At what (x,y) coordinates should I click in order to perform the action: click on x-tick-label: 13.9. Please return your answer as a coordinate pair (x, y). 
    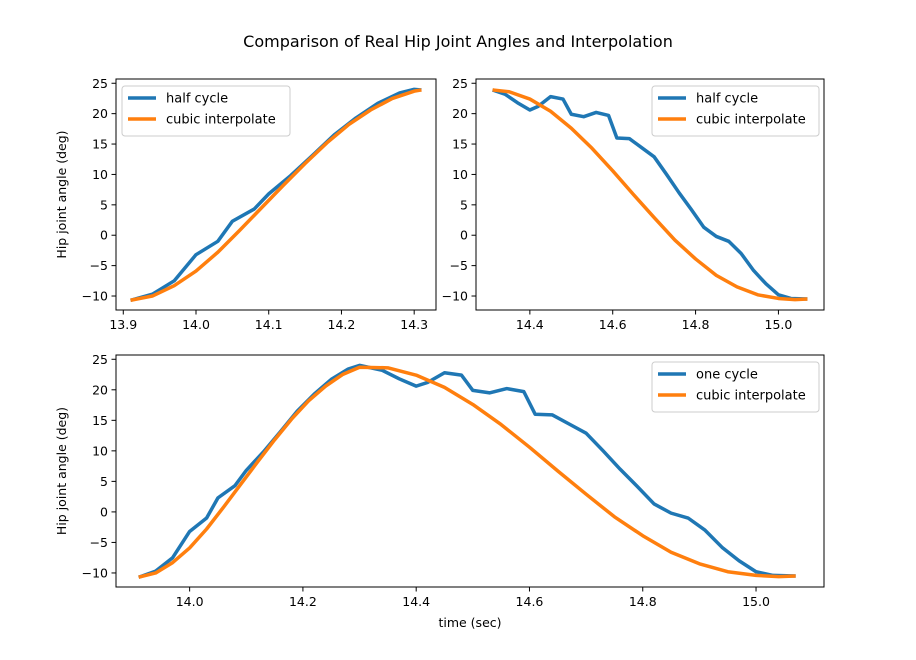
    Looking at the image, I should click on (123, 324).